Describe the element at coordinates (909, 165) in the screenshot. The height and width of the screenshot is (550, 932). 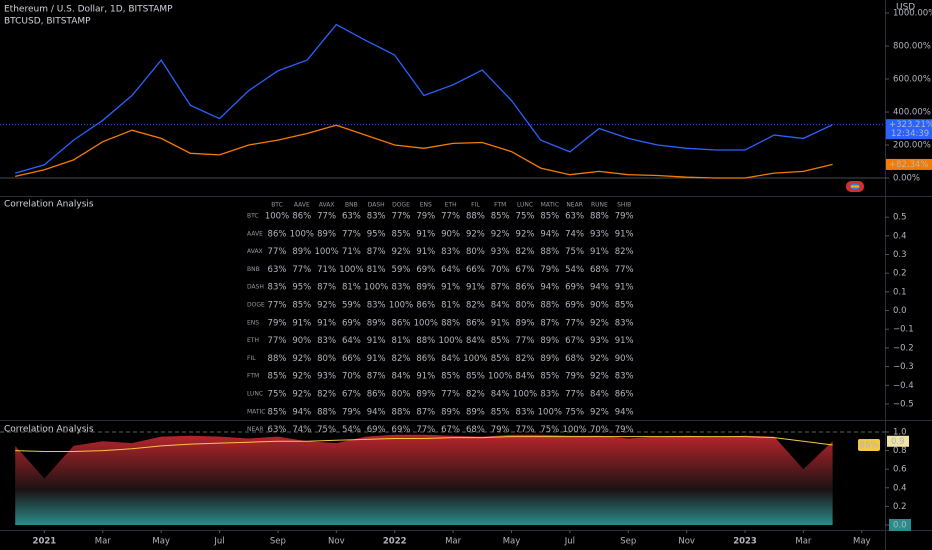
I see `price-label: +82.34%` at that location.